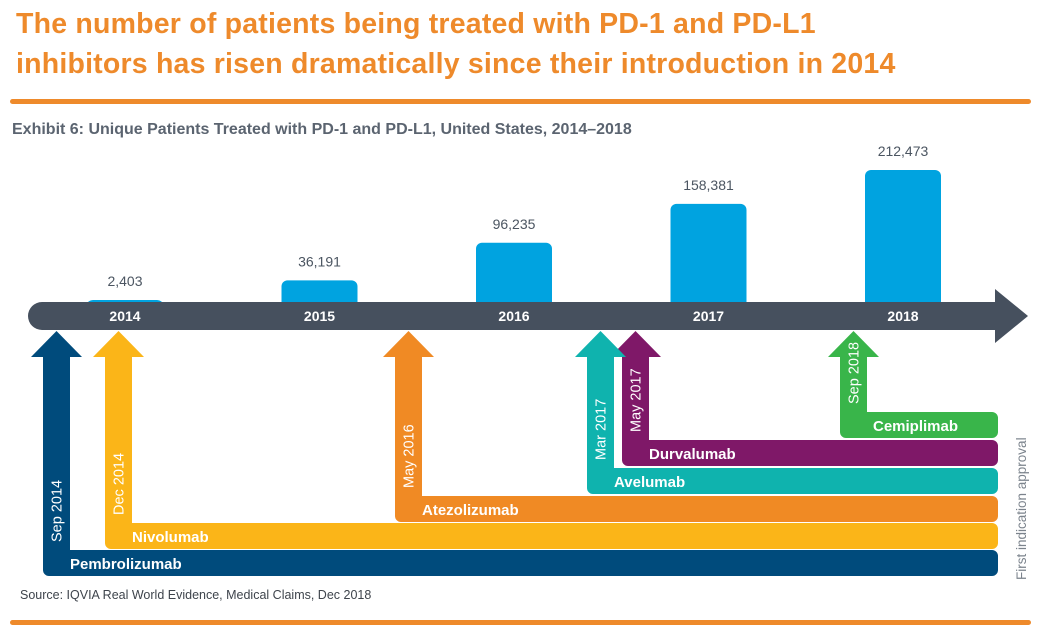 Image resolution: width=1048 pixels, height=633 pixels. What do you see at coordinates (708, 185) in the screenshot?
I see `value-label-2017: 158,381` at bounding box center [708, 185].